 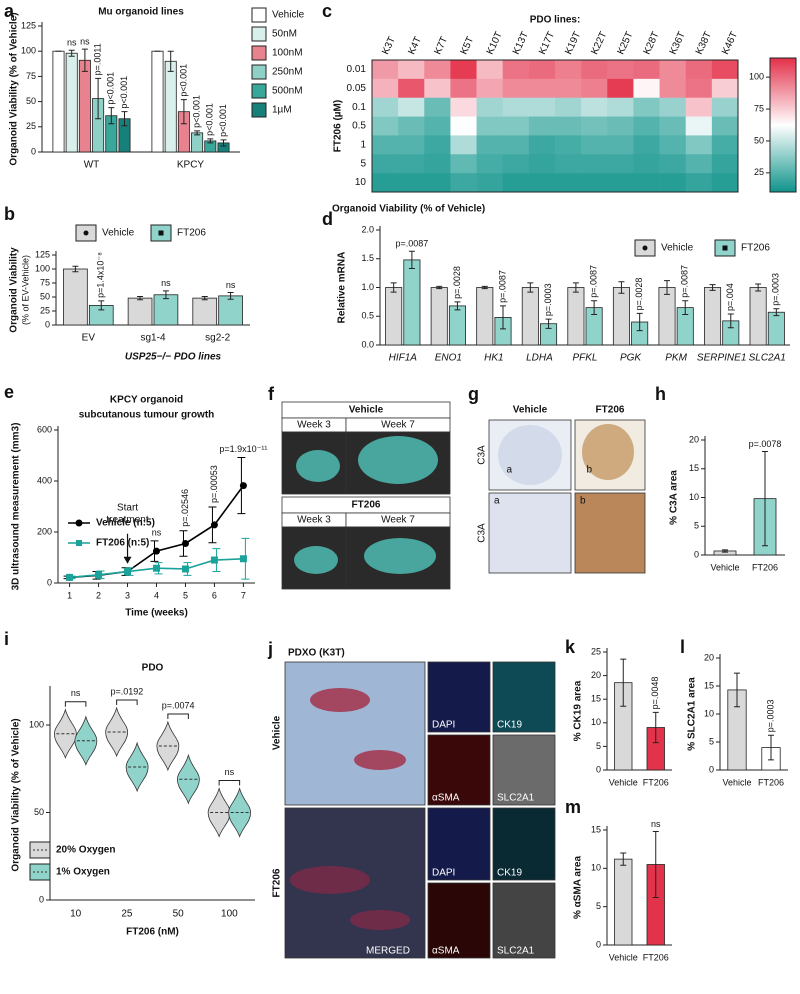 I want to click on row-label: 0.1, so click(x=359, y=107).